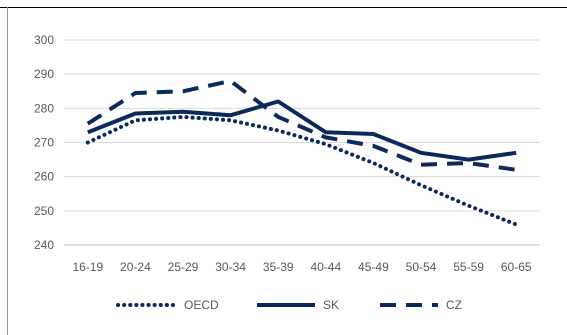 The height and width of the screenshot is (335, 567). What do you see at coordinates (516, 267) in the screenshot?
I see `x-tick-label: 60-65` at bounding box center [516, 267].